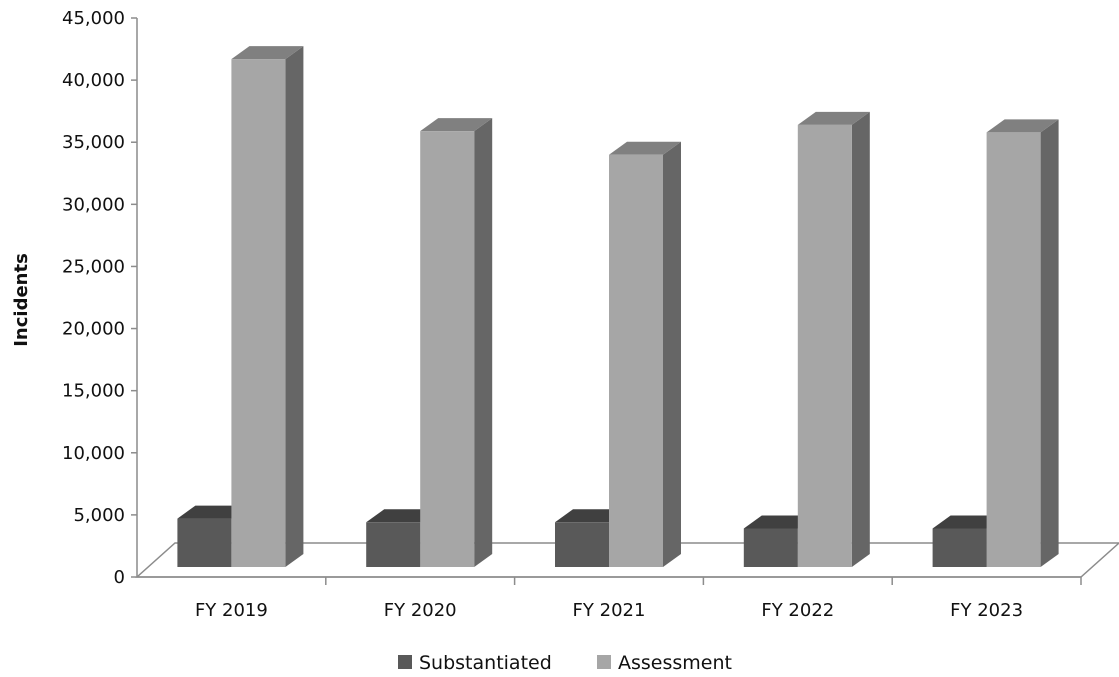 This screenshot has height=677, width=1119. Describe the element at coordinates (119, 577) in the screenshot. I see `y-tick-label: 0` at that location.